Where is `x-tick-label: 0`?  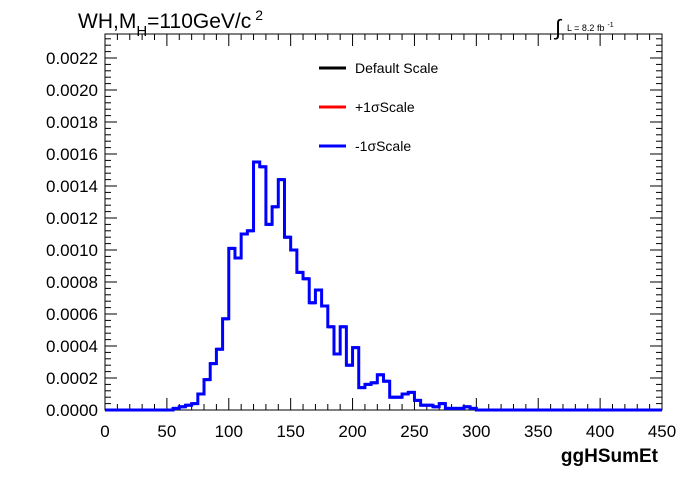
x-tick-label: 0 is located at coordinates (104, 431).